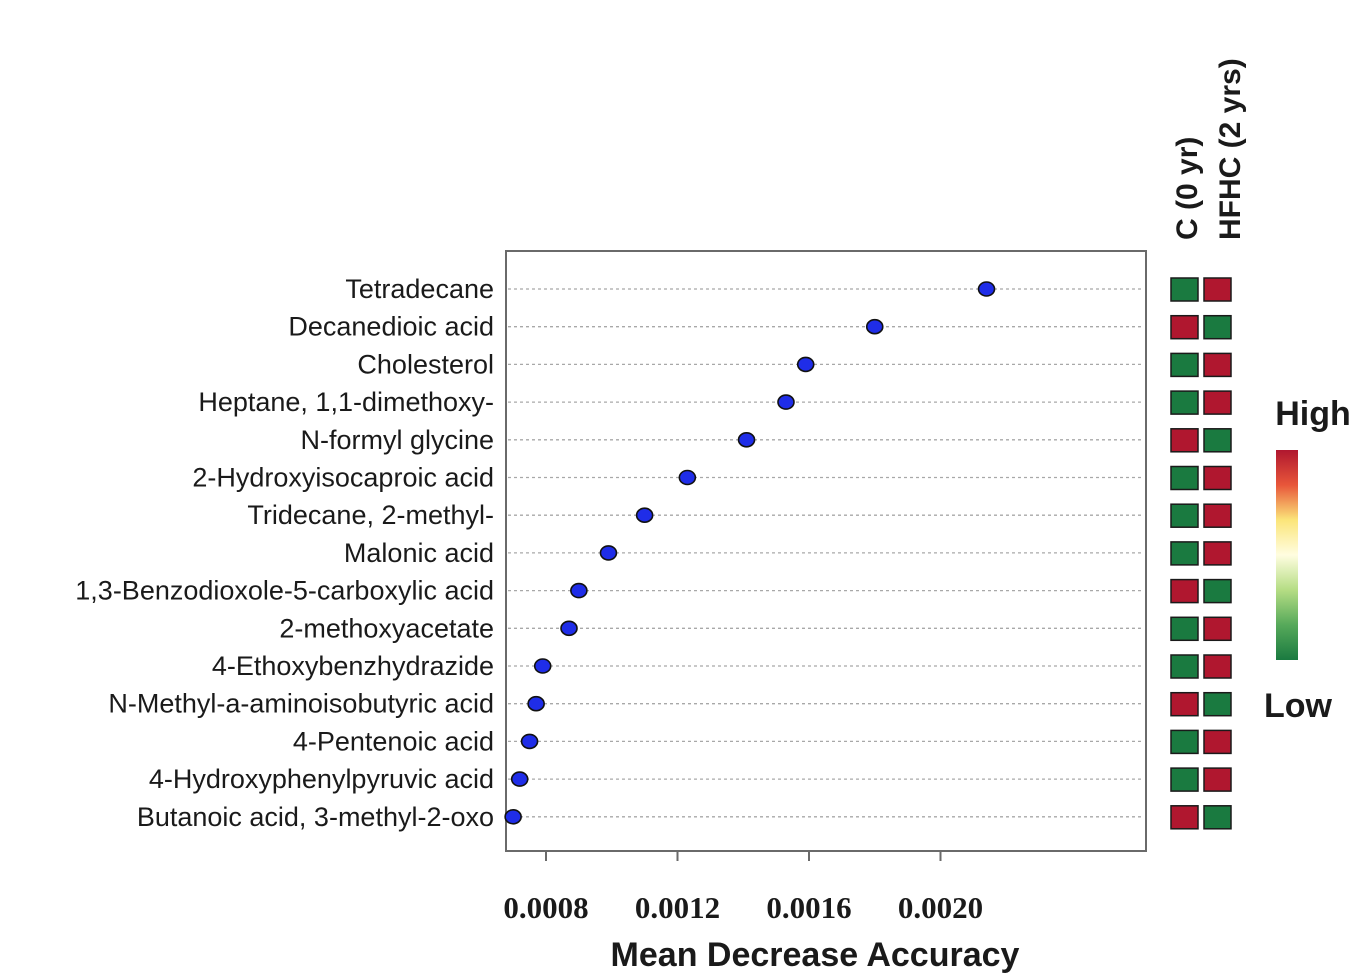  Describe the element at coordinates (397, 440) in the screenshot. I see `category-label: N-formyl glycine` at that location.